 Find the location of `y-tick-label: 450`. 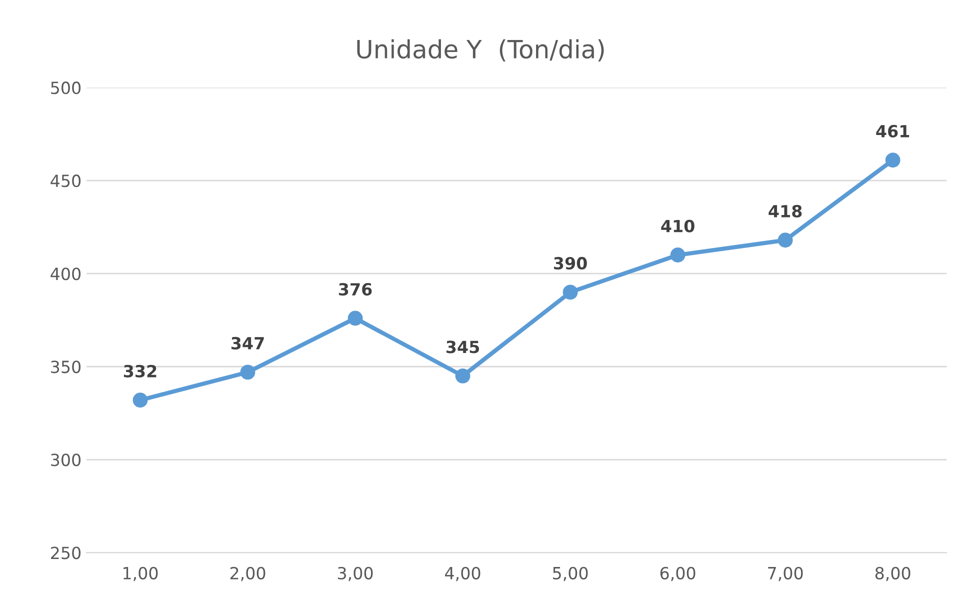

y-tick-label: 450 is located at coordinates (65, 181).